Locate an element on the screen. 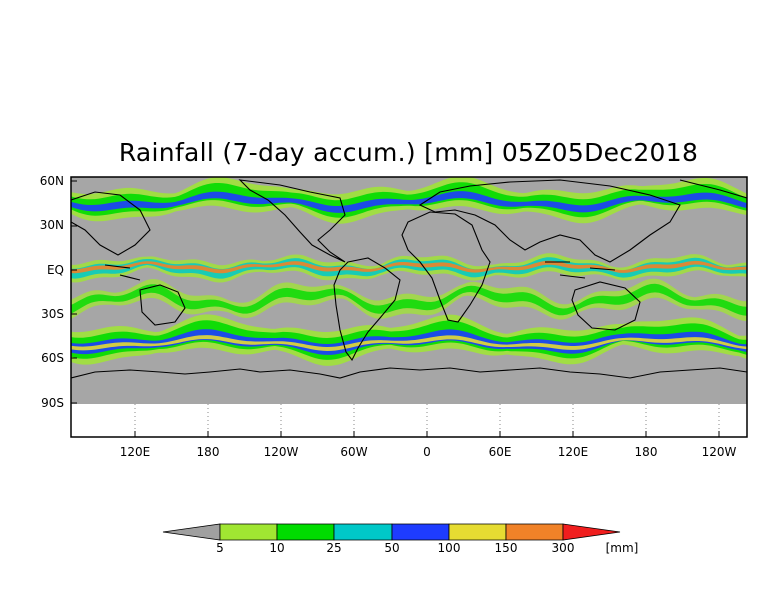  rain-band-subtropics-moderate is located at coordinates (409, 299).